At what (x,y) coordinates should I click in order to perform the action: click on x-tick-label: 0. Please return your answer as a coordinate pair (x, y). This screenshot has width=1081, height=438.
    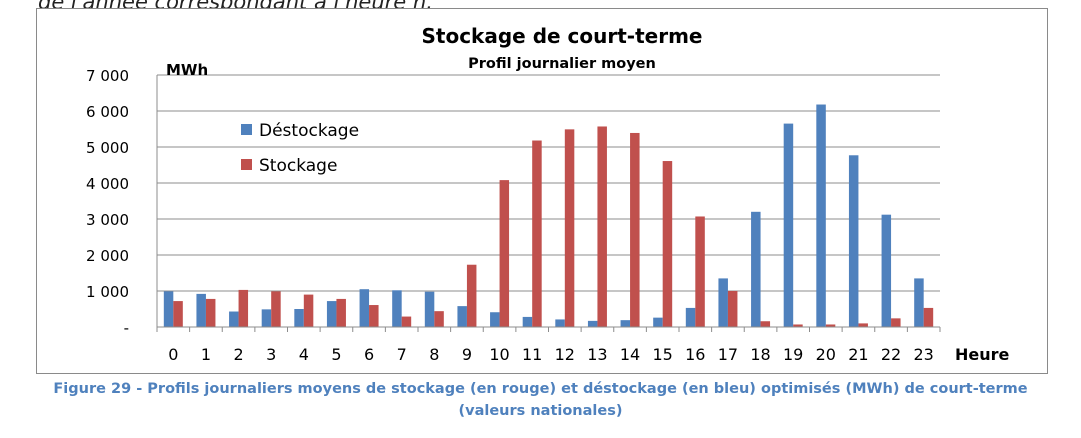
    Looking at the image, I should click on (173, 354).